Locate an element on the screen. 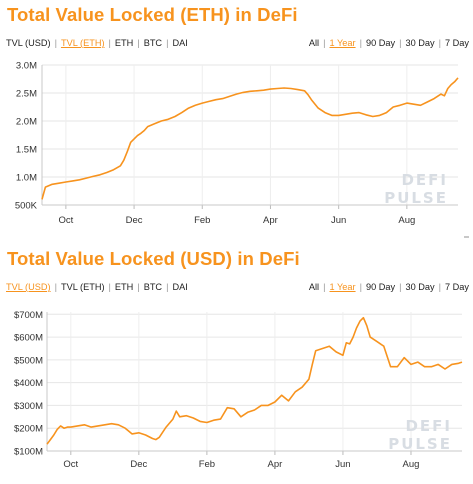 The width and height of the screenshot is (473, 484). y-tick-label: 2.5M is located at coordinates (26, 94).